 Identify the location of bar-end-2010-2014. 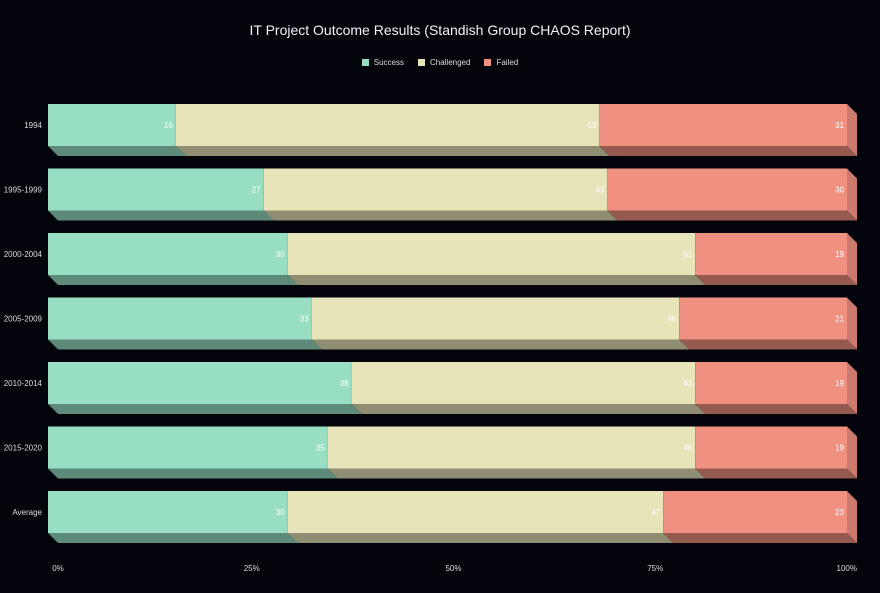
(852, 388).